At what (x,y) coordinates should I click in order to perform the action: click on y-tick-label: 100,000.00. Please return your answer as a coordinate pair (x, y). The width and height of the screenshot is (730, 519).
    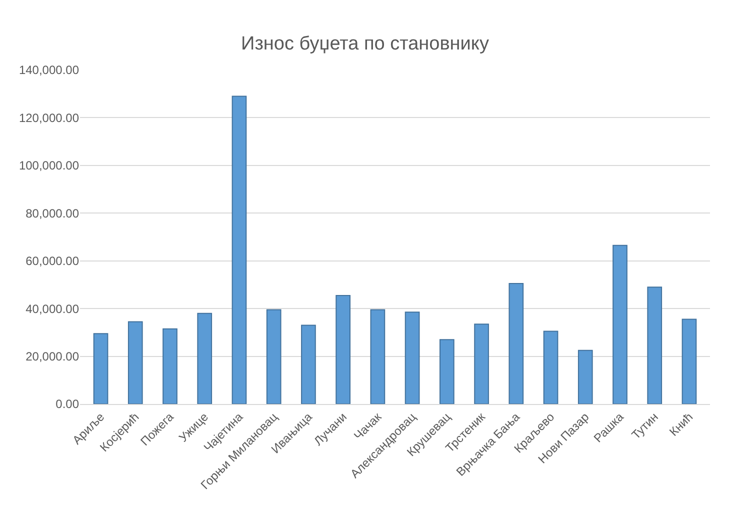
    Looking at the image, I should click on (49, 165).